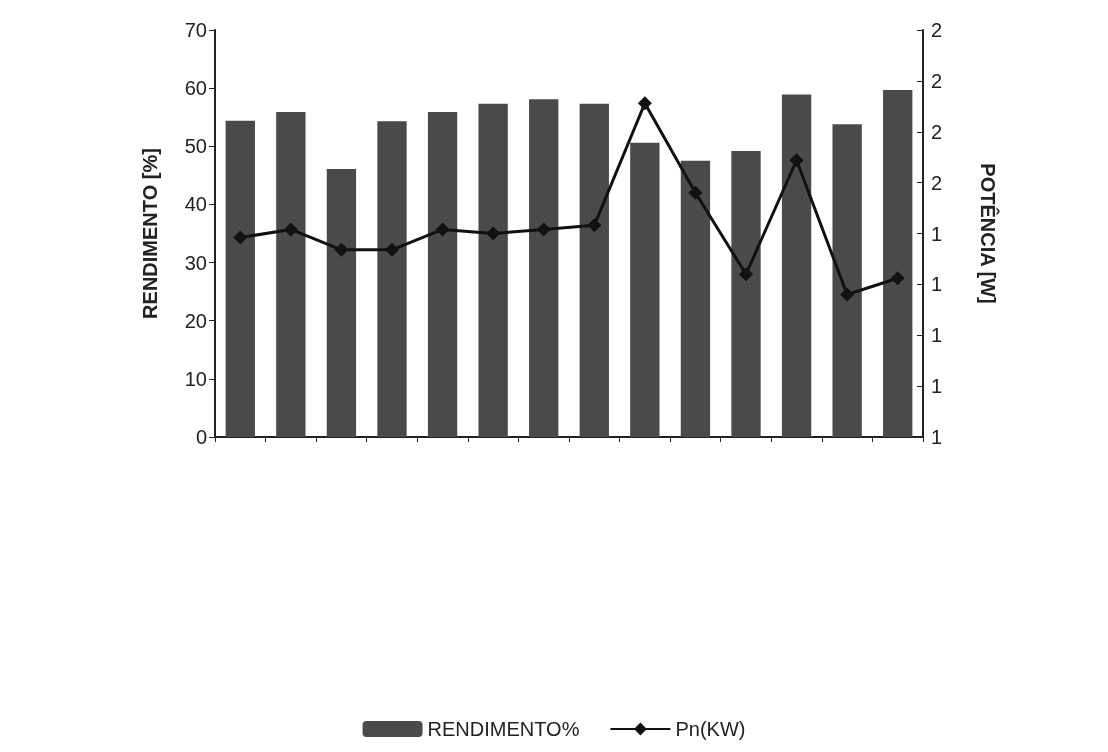  Describe the element at coordinates (195, 146) in the screenshot. I see `y-tick-label: 50` at that location.